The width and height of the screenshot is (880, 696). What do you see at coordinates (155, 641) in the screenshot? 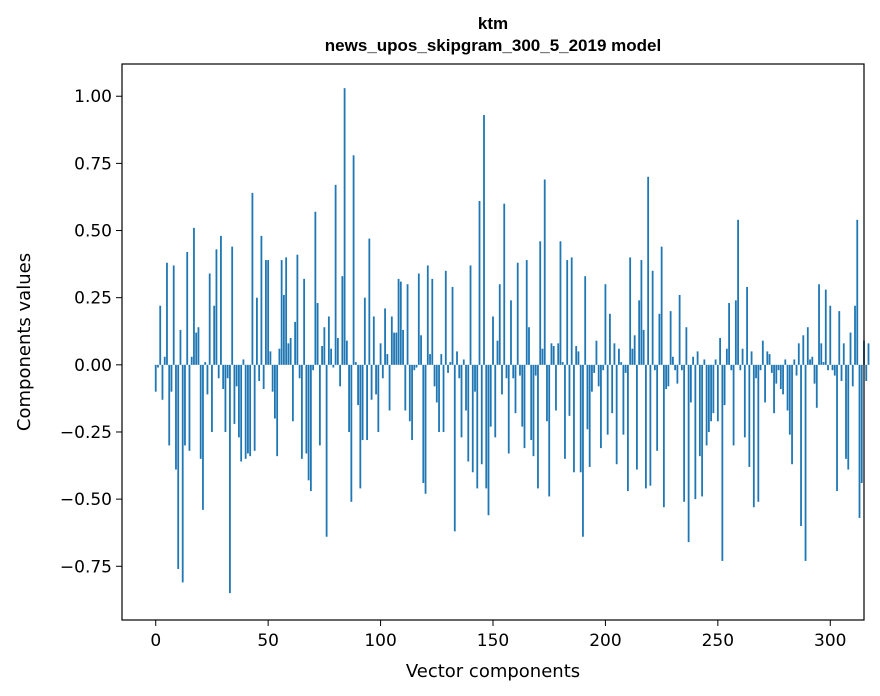
I see `x-tick-label: 0` at bounding box center [155, 641].